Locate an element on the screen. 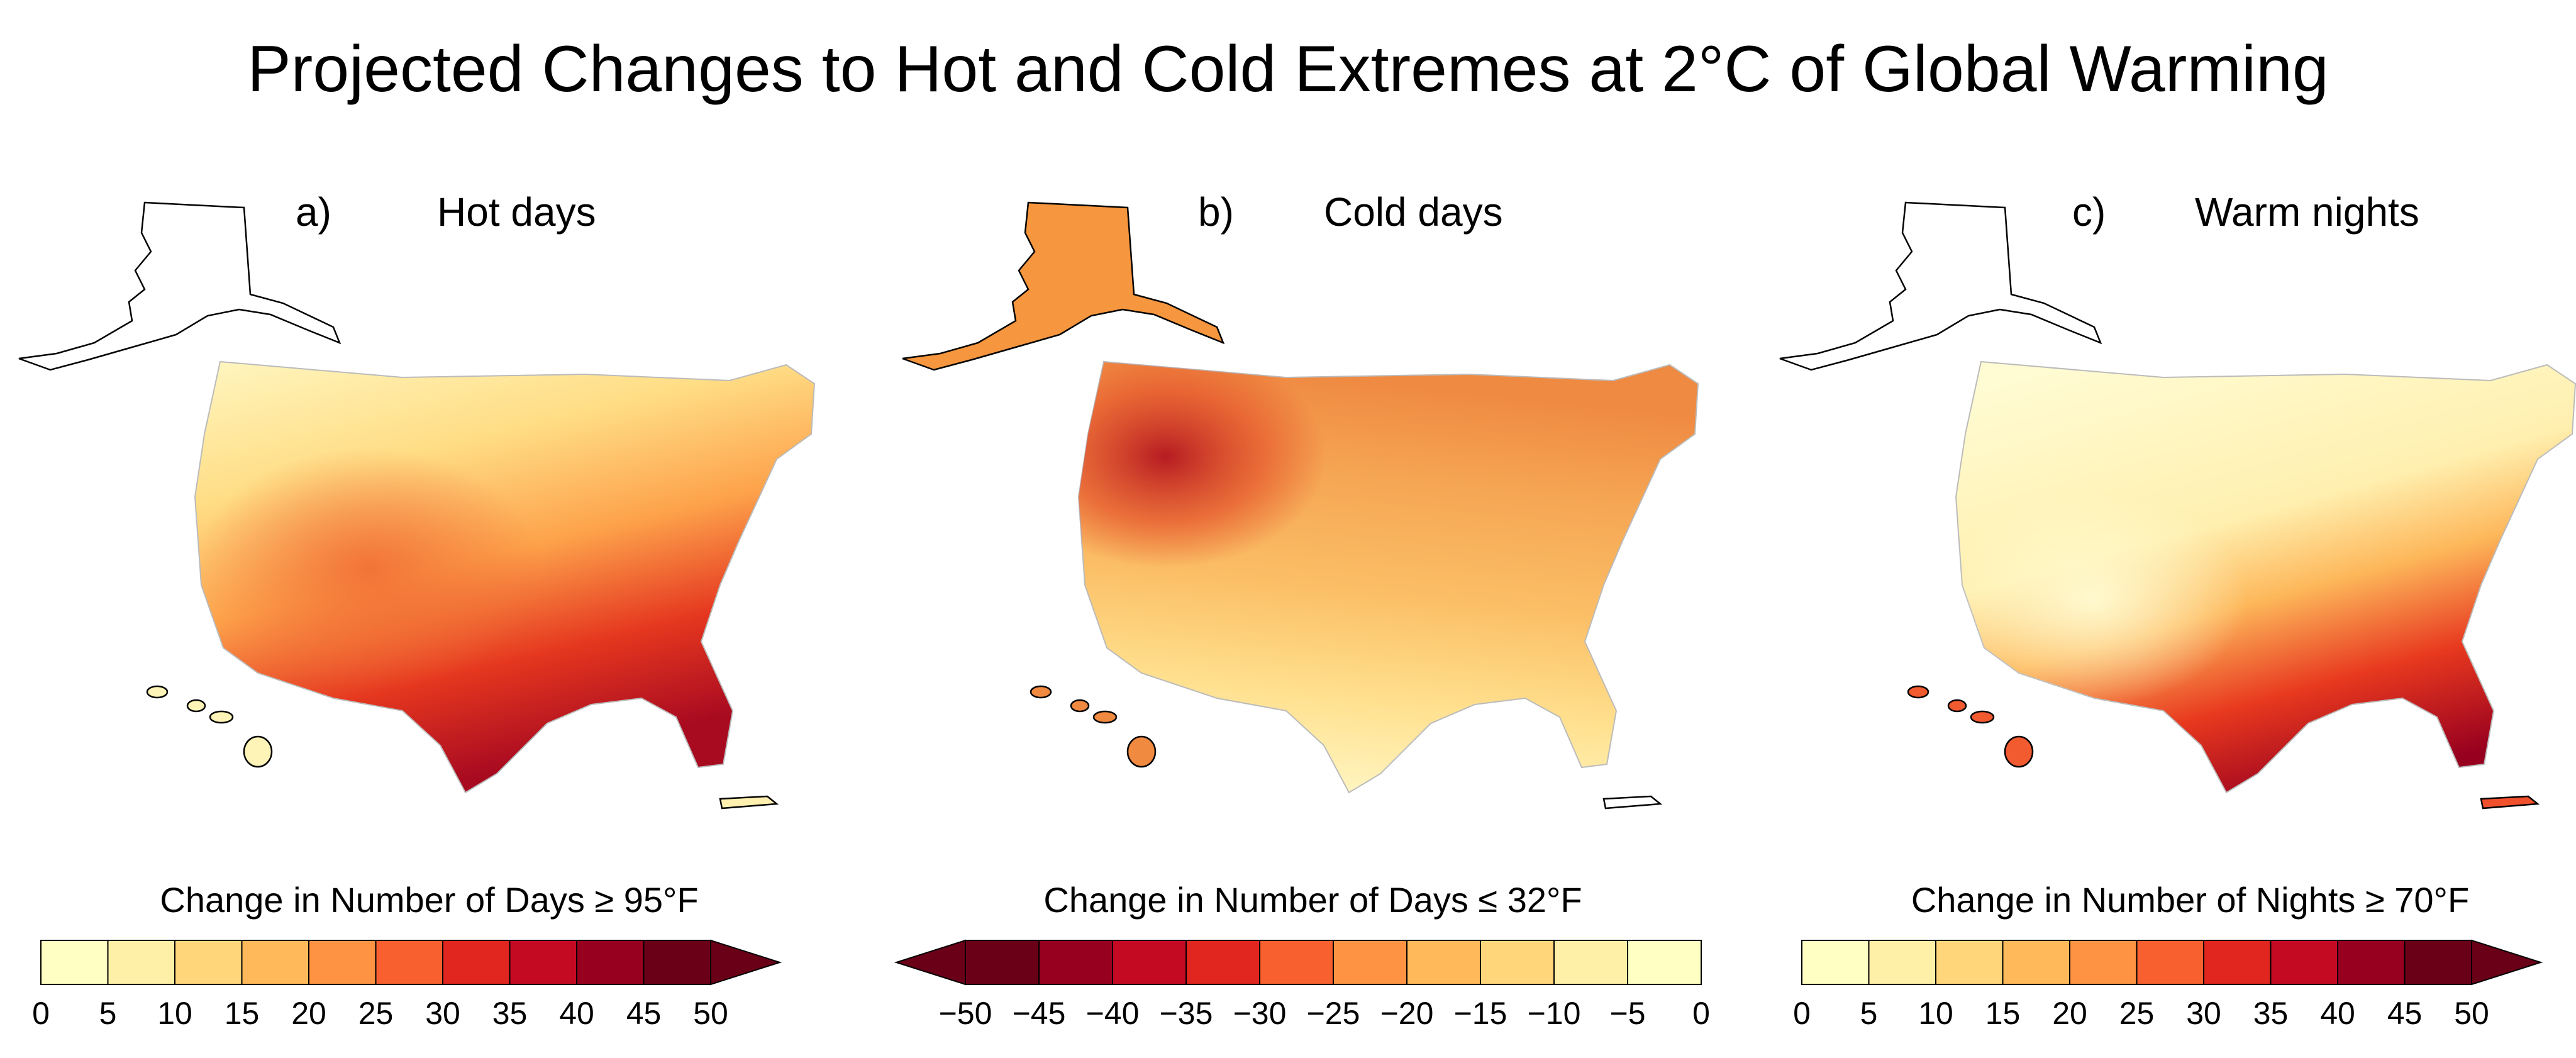 This screenshot has height=1058, width=2576. legend-title: Change in Number of Days ≥ 95°F is located at coordinates (429, 900).